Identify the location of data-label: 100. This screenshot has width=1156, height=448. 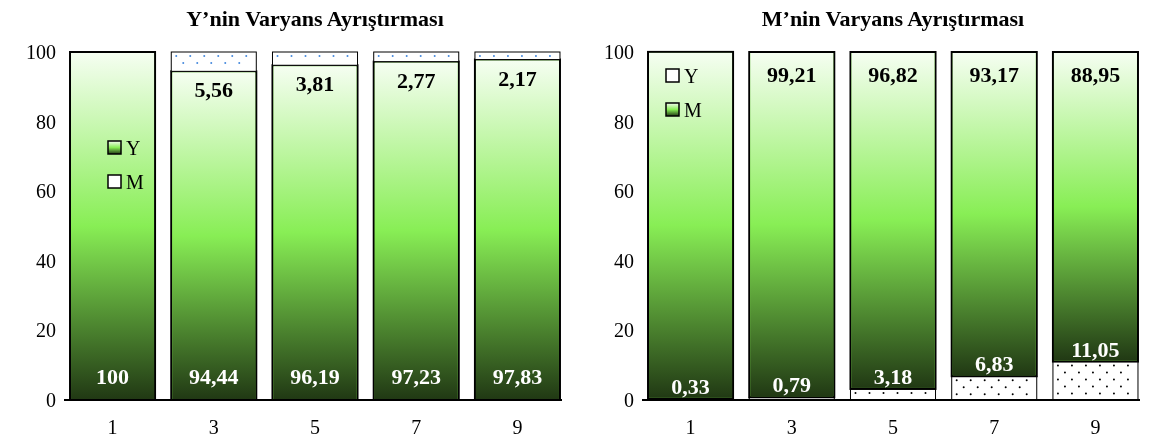
(113, 376).